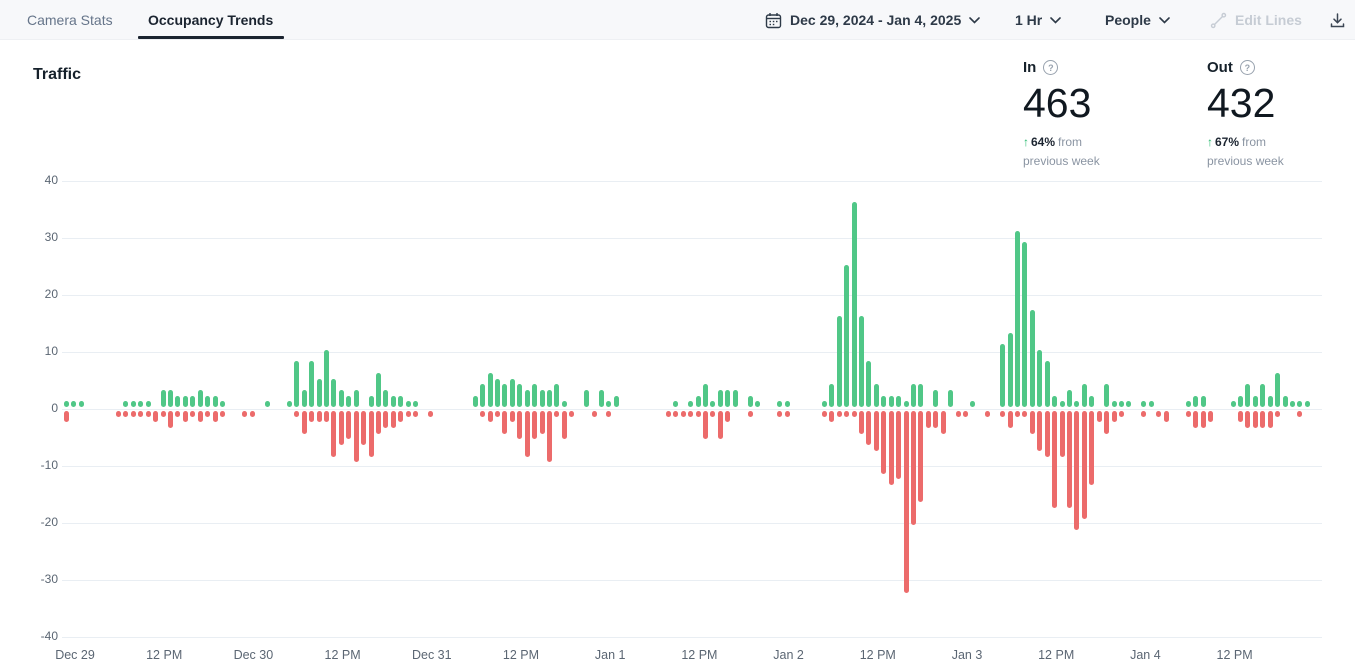 This screenshot has width=1355, height=669. Describe the element at coordinates (1029, 20) in the screenshot. I see `interval-label: 1 Hr` at that location.